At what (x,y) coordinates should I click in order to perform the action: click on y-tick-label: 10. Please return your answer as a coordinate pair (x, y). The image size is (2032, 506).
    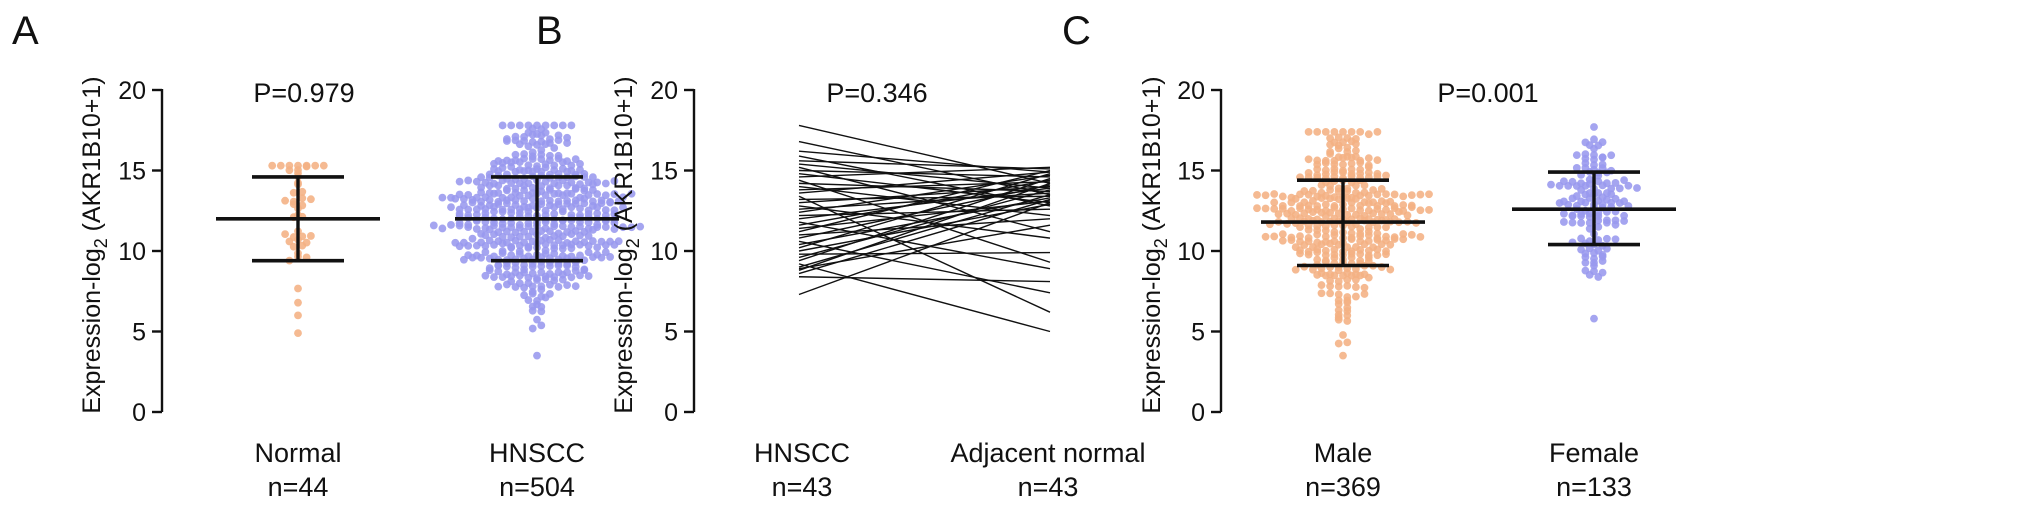
    Looking at the image, I should click on (1191, 252).